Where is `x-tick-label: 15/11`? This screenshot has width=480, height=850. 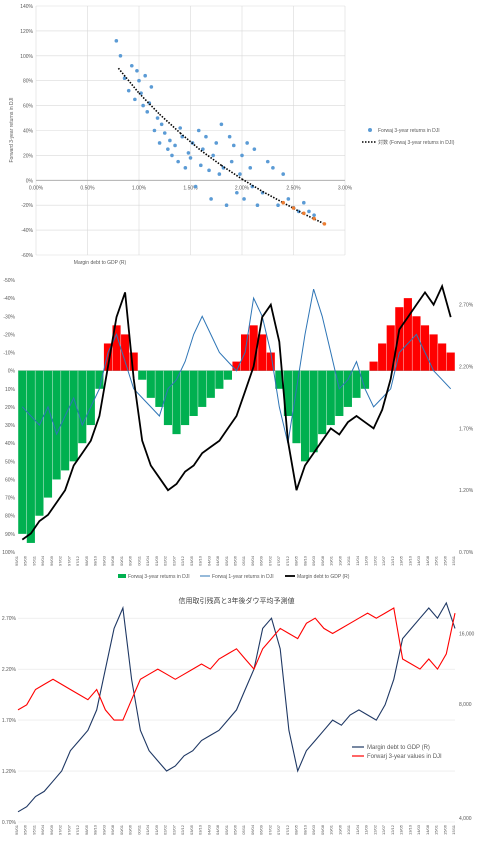 x-tick-label: 15/11 is located at coordinates (453, 829).